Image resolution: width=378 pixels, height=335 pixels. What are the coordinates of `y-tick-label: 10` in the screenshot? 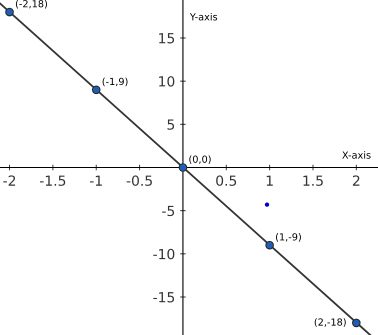 It's located at (166, 81).